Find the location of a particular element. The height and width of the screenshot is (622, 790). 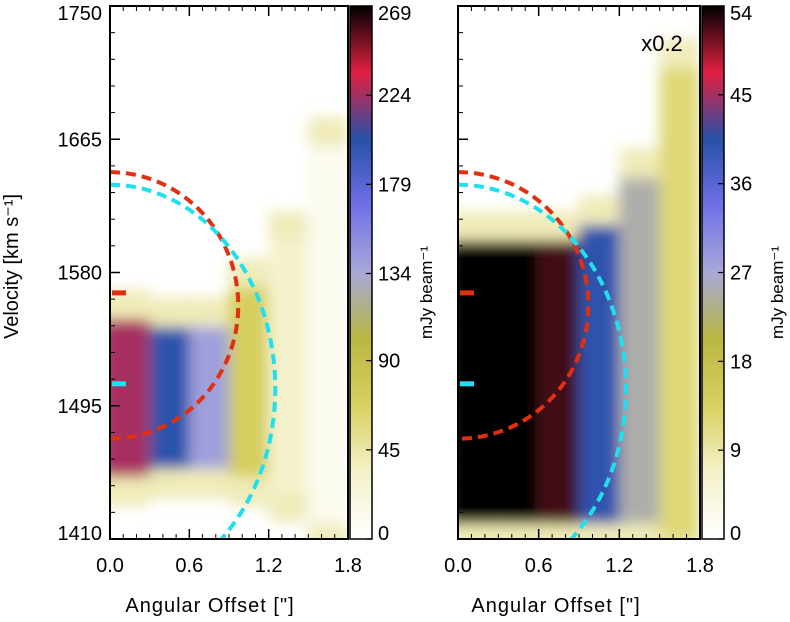

colorbar-tick-label: 179 is located at coordinates (394, 185).